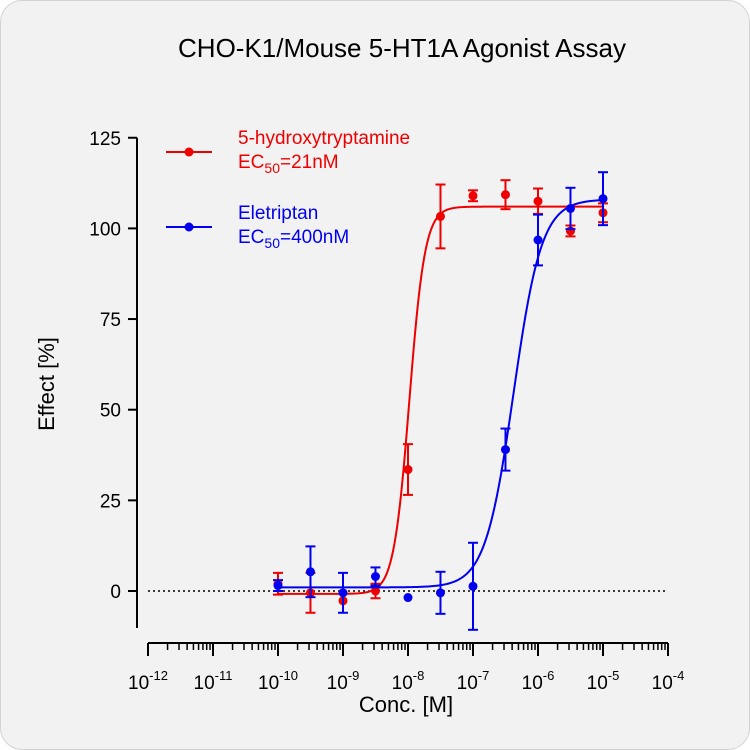 The image size is (750, 750). I want to click on y-tick-label: 125, so click(105, 139).